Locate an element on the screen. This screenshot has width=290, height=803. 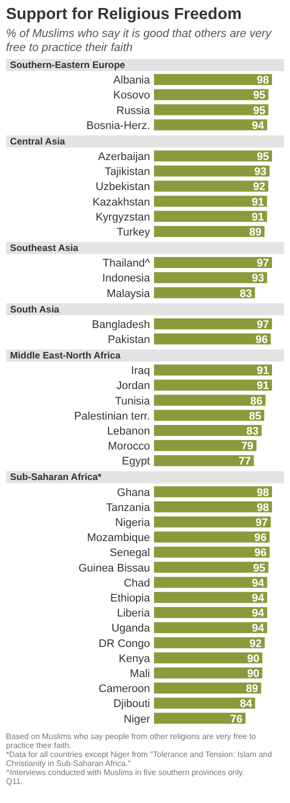
y-tick-label: Albania is located at coordinates (132, 80).